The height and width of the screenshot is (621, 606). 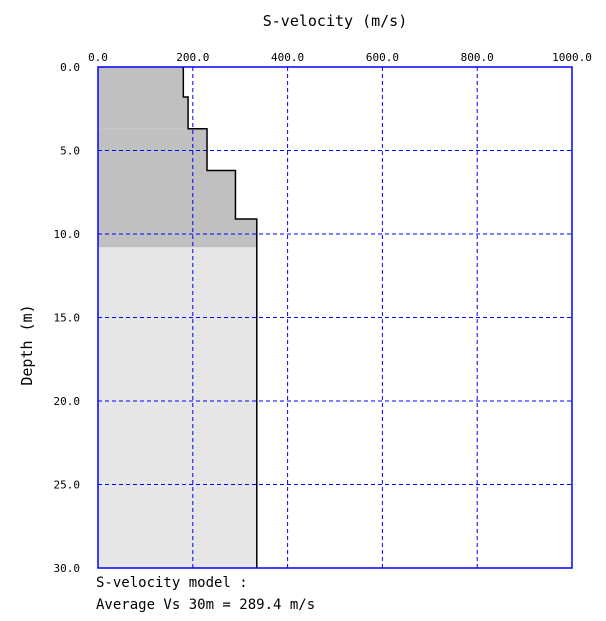 What do you see at coordinates (67, 568) in the screenshot?
I see `y-tick-label-6: 30.0` at bounding box center [67, 568].